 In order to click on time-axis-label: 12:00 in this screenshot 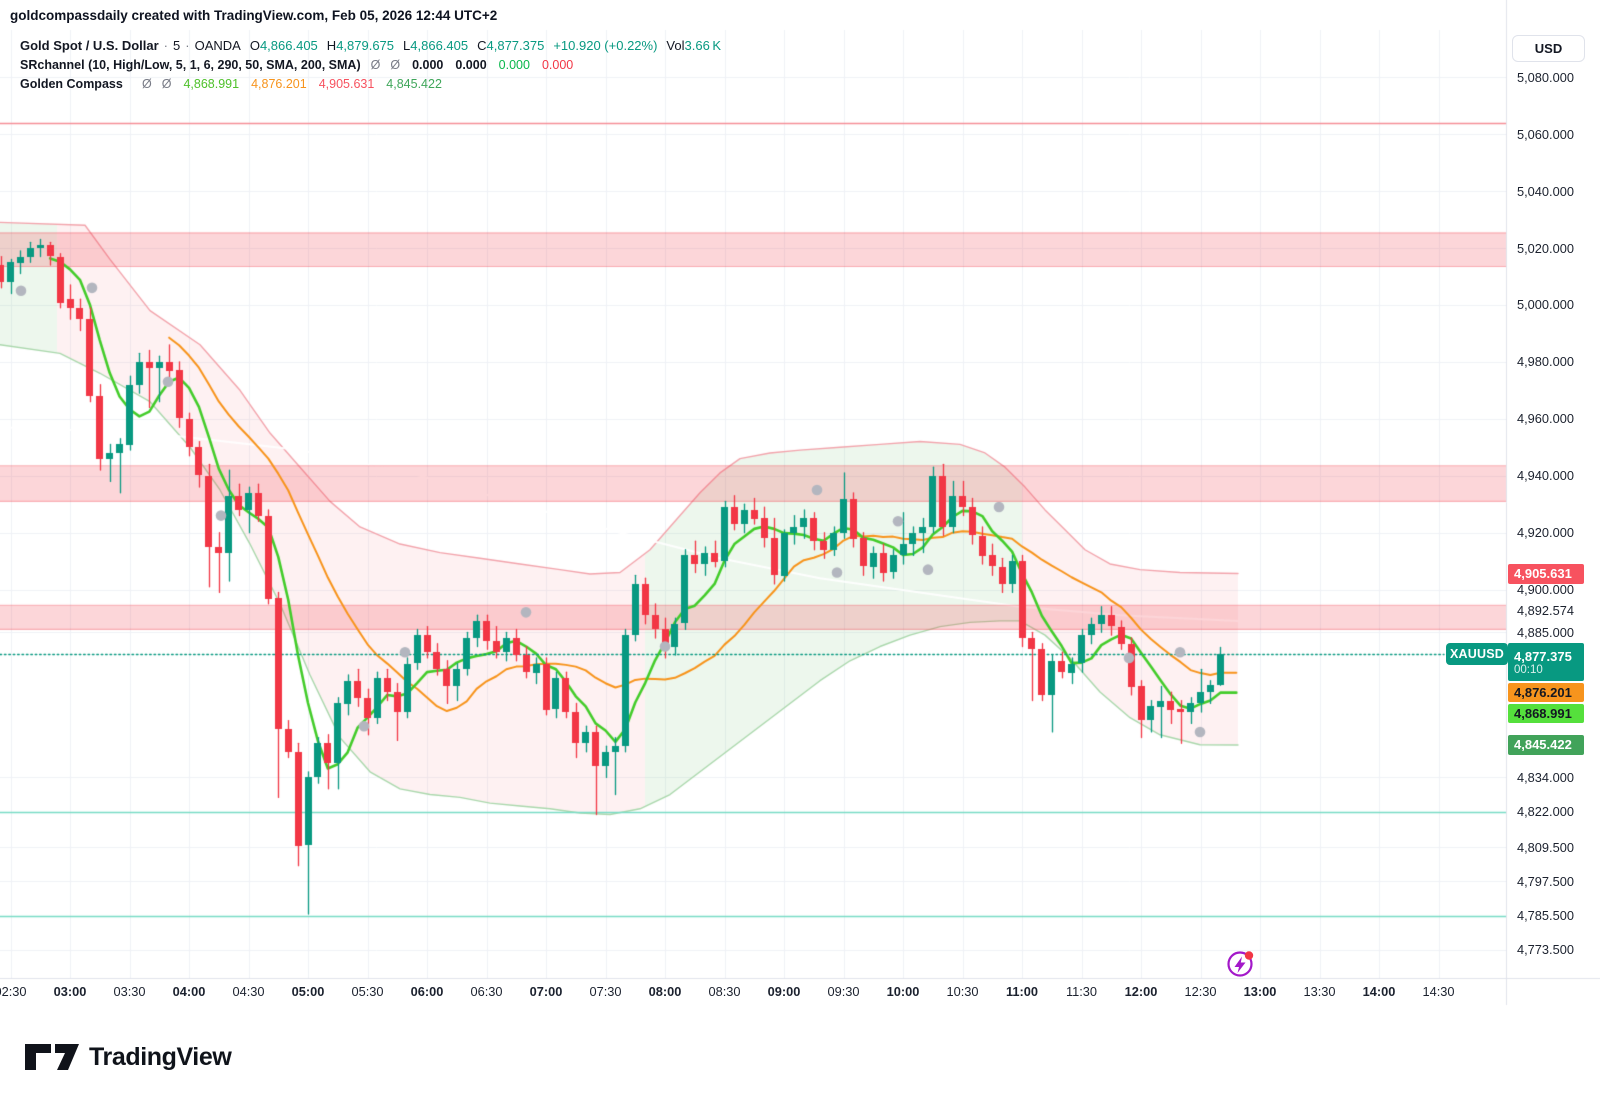, I will do `click(1141, 991)`.